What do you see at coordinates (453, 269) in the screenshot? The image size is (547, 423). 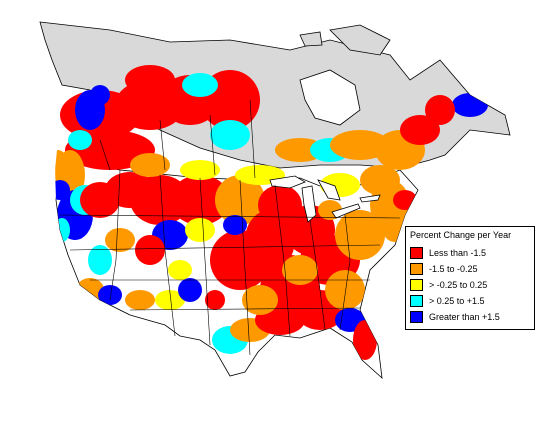 I see `legend-label: -1.5 to -0.25` at bounding box center [453, 269].